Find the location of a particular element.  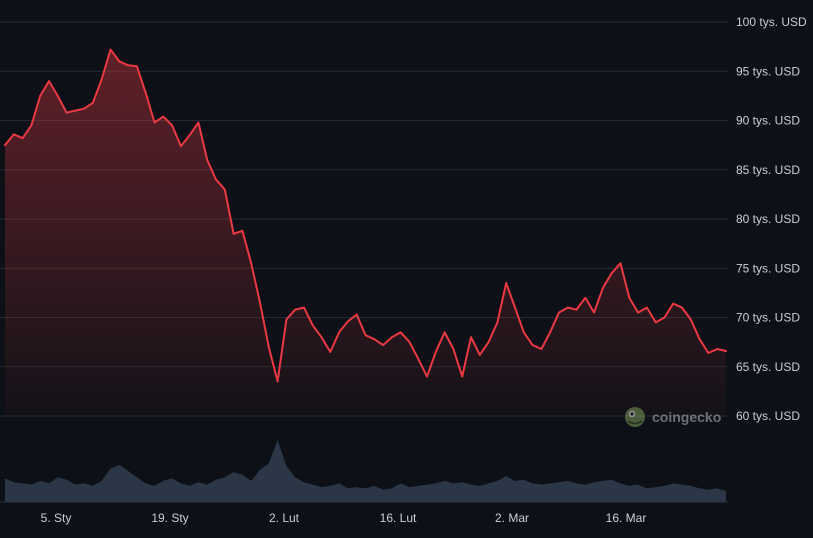

x-tick-label: 19. Sty is located at coordinates (169, 518).